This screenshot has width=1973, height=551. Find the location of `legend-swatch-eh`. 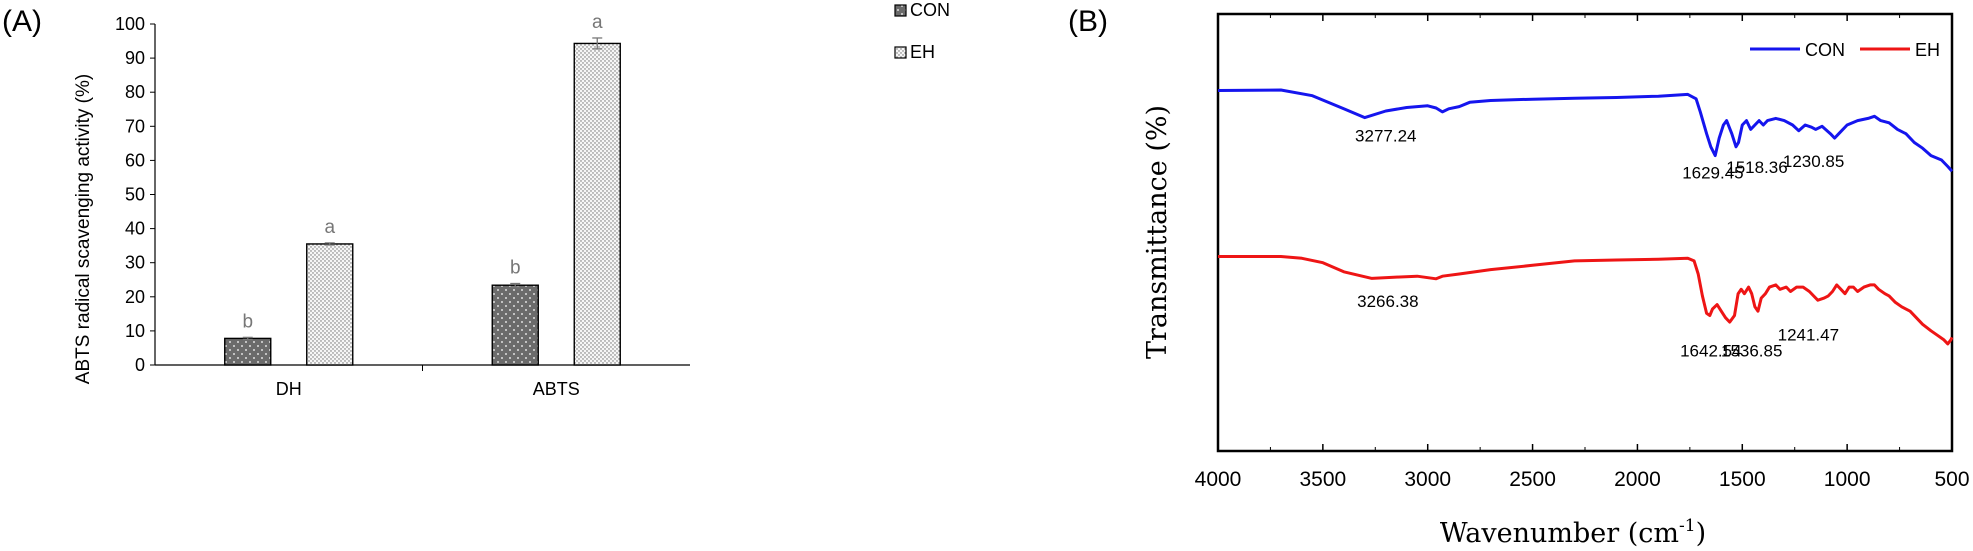

legend-swatch-eh is located at coordinates (900, 52).